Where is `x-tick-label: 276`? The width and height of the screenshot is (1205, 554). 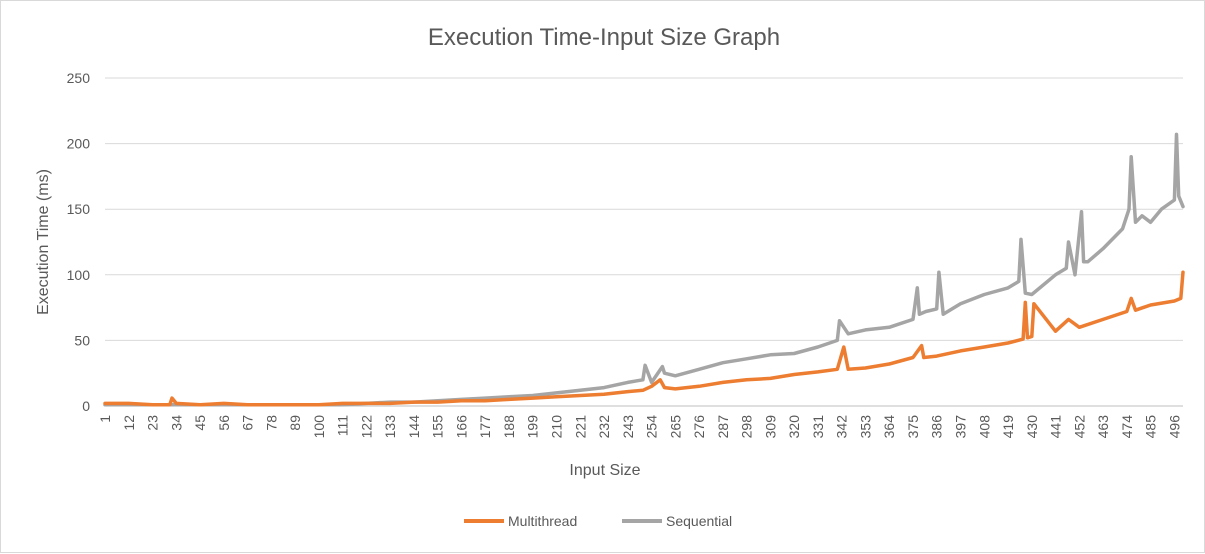
x-tick-label: 276 is located at coordinates (699, 427).